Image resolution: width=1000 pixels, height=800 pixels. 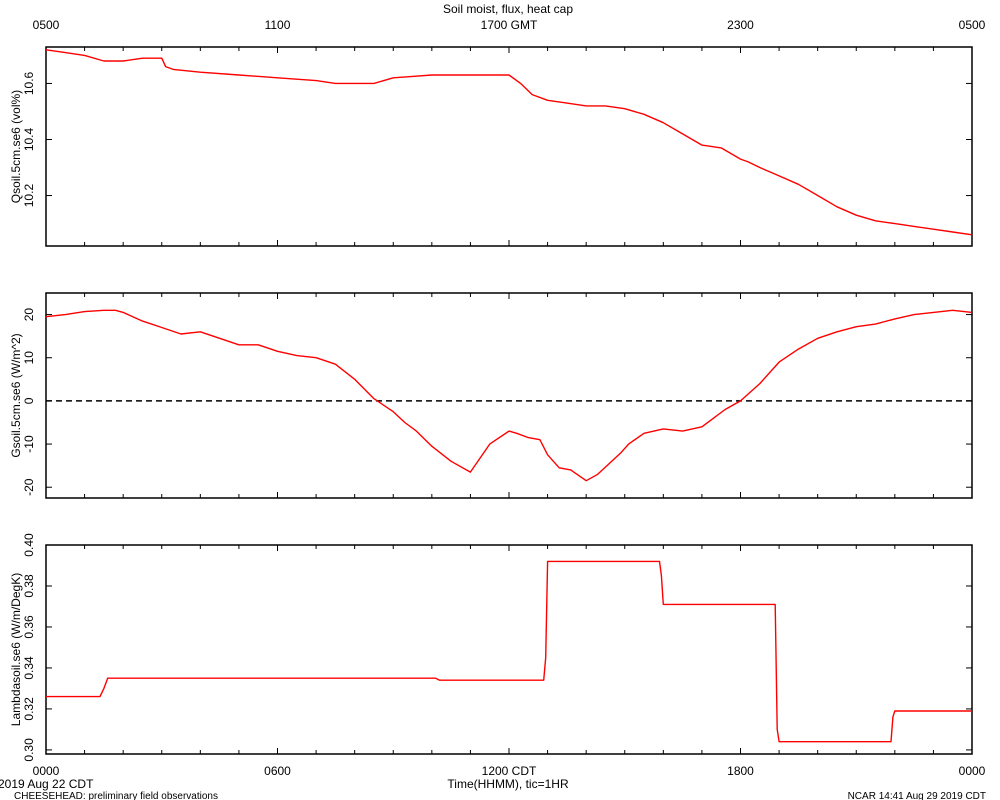 I want to click on bottom-tick-label: 1800, so click(x=740, y=771).